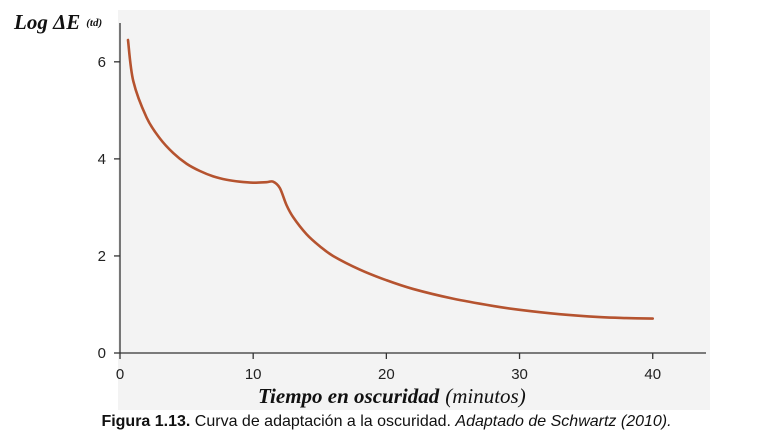  I want to click on x-tick-label: 30, so click(519, 374).